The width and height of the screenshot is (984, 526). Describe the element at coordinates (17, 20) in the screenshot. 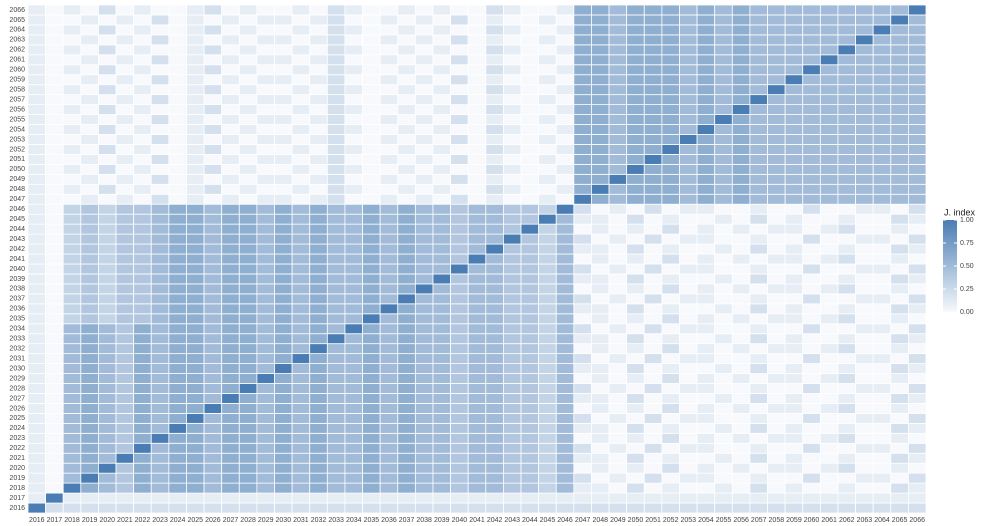

I see `y-tick-label: 2065` at that location.